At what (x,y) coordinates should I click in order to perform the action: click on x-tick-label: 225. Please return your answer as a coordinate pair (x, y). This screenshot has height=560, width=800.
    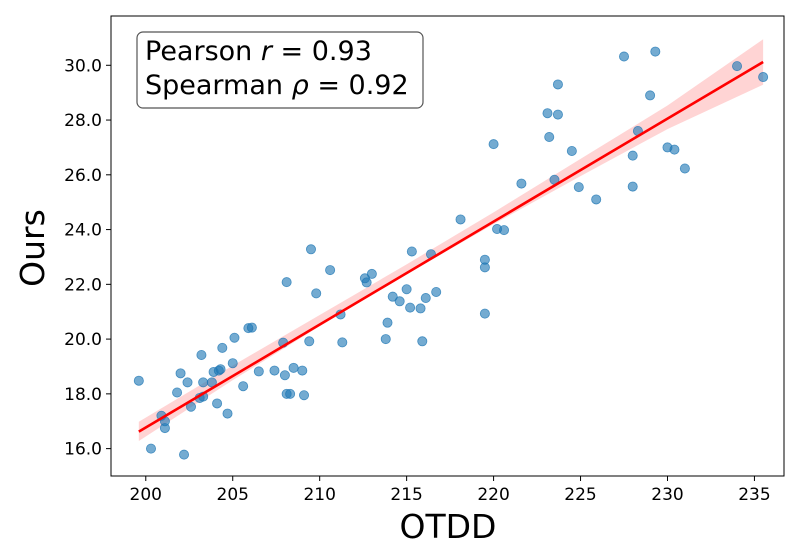
    Looking at the image, I should click on (580, 495).